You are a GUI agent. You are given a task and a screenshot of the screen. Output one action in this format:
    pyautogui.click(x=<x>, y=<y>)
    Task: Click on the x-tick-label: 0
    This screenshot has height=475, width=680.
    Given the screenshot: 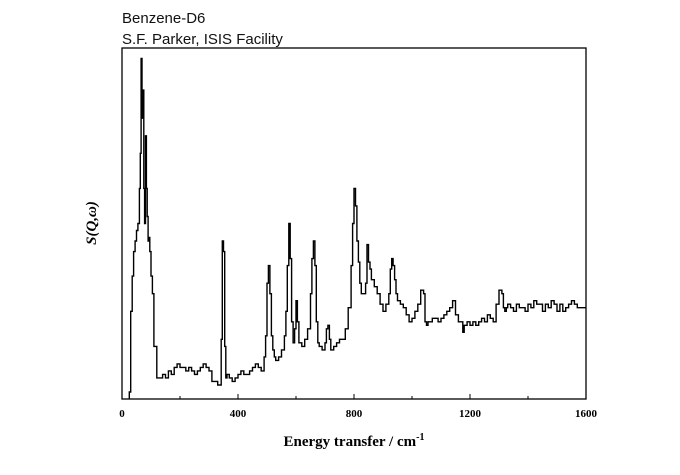 What is the action you would take?
    pyautogui.click(x=122, y=414)
    